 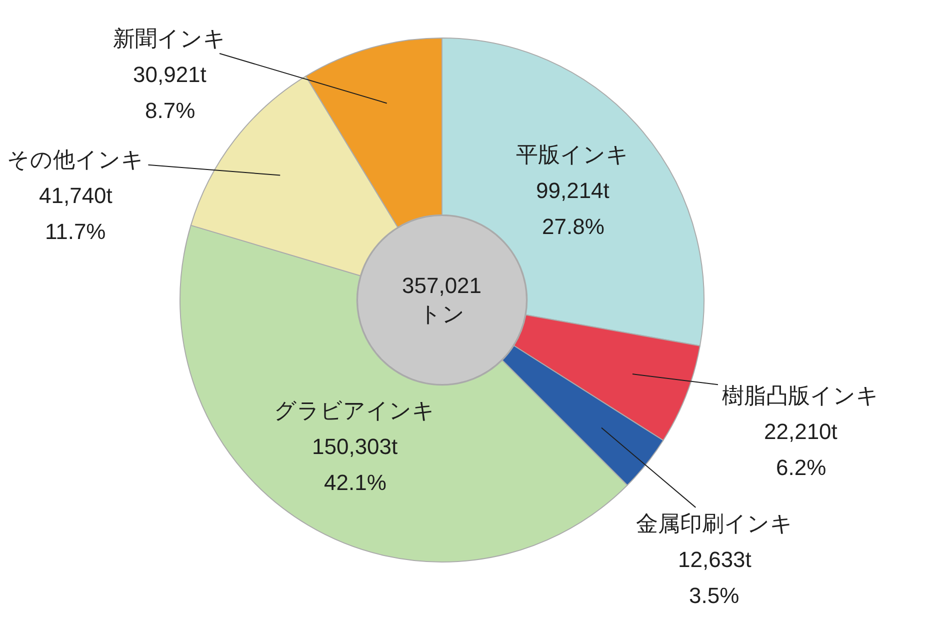 What do you see at coordinates (715, 577) in the screenshot?
I see `data-label: 12,633t 3.5%` at bounding box center [715, 577].